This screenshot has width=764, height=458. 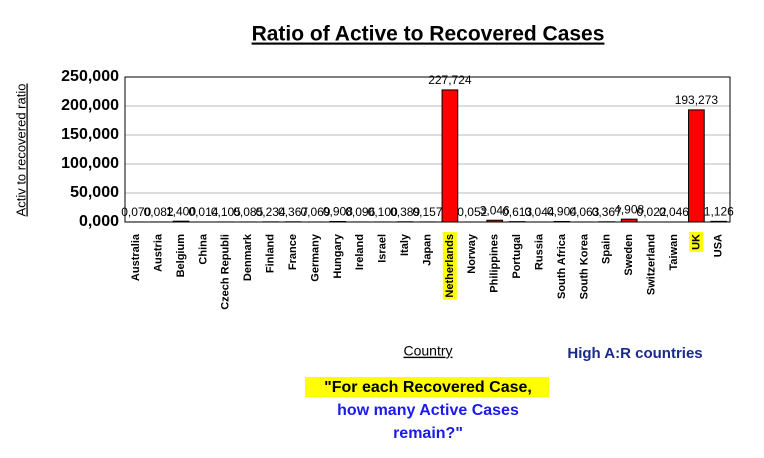 What do you see at coordinates (181, 256) in the screenshot?
I see `x-tick-label: Belgium` at bounding box center [181, 256].